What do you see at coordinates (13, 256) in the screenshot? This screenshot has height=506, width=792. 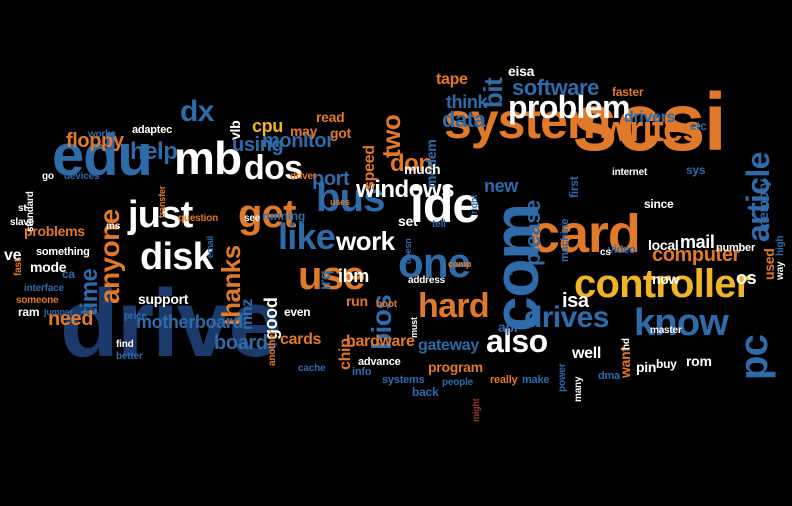 I see `word-ve: ve` at bounding box center [13, 256].